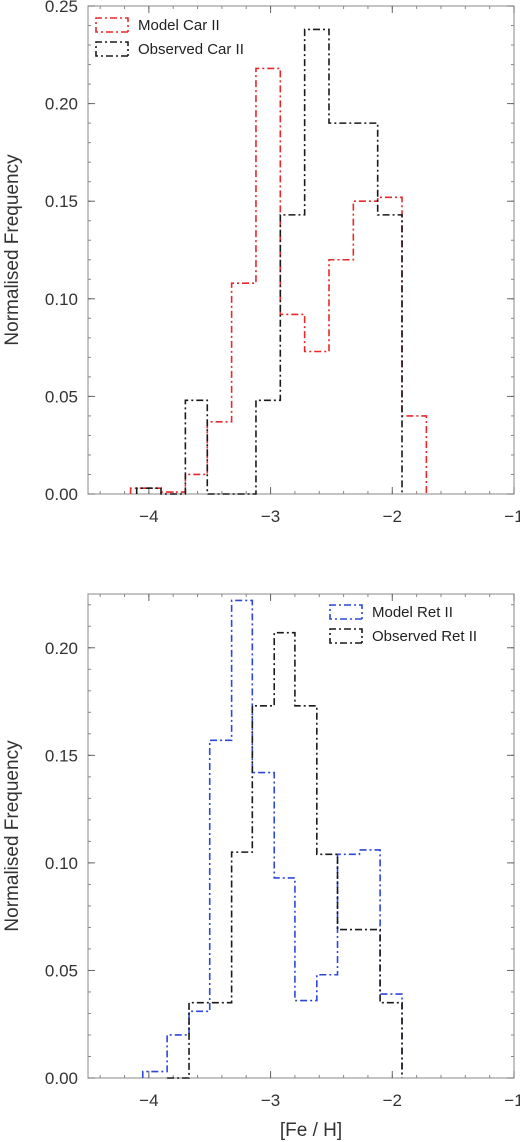 The height and width of the screenshot is (1142, 520). Describe the element at coordinates (412, 612) in the screenshot. I see `legend-entry: Model Ret II` at that location.